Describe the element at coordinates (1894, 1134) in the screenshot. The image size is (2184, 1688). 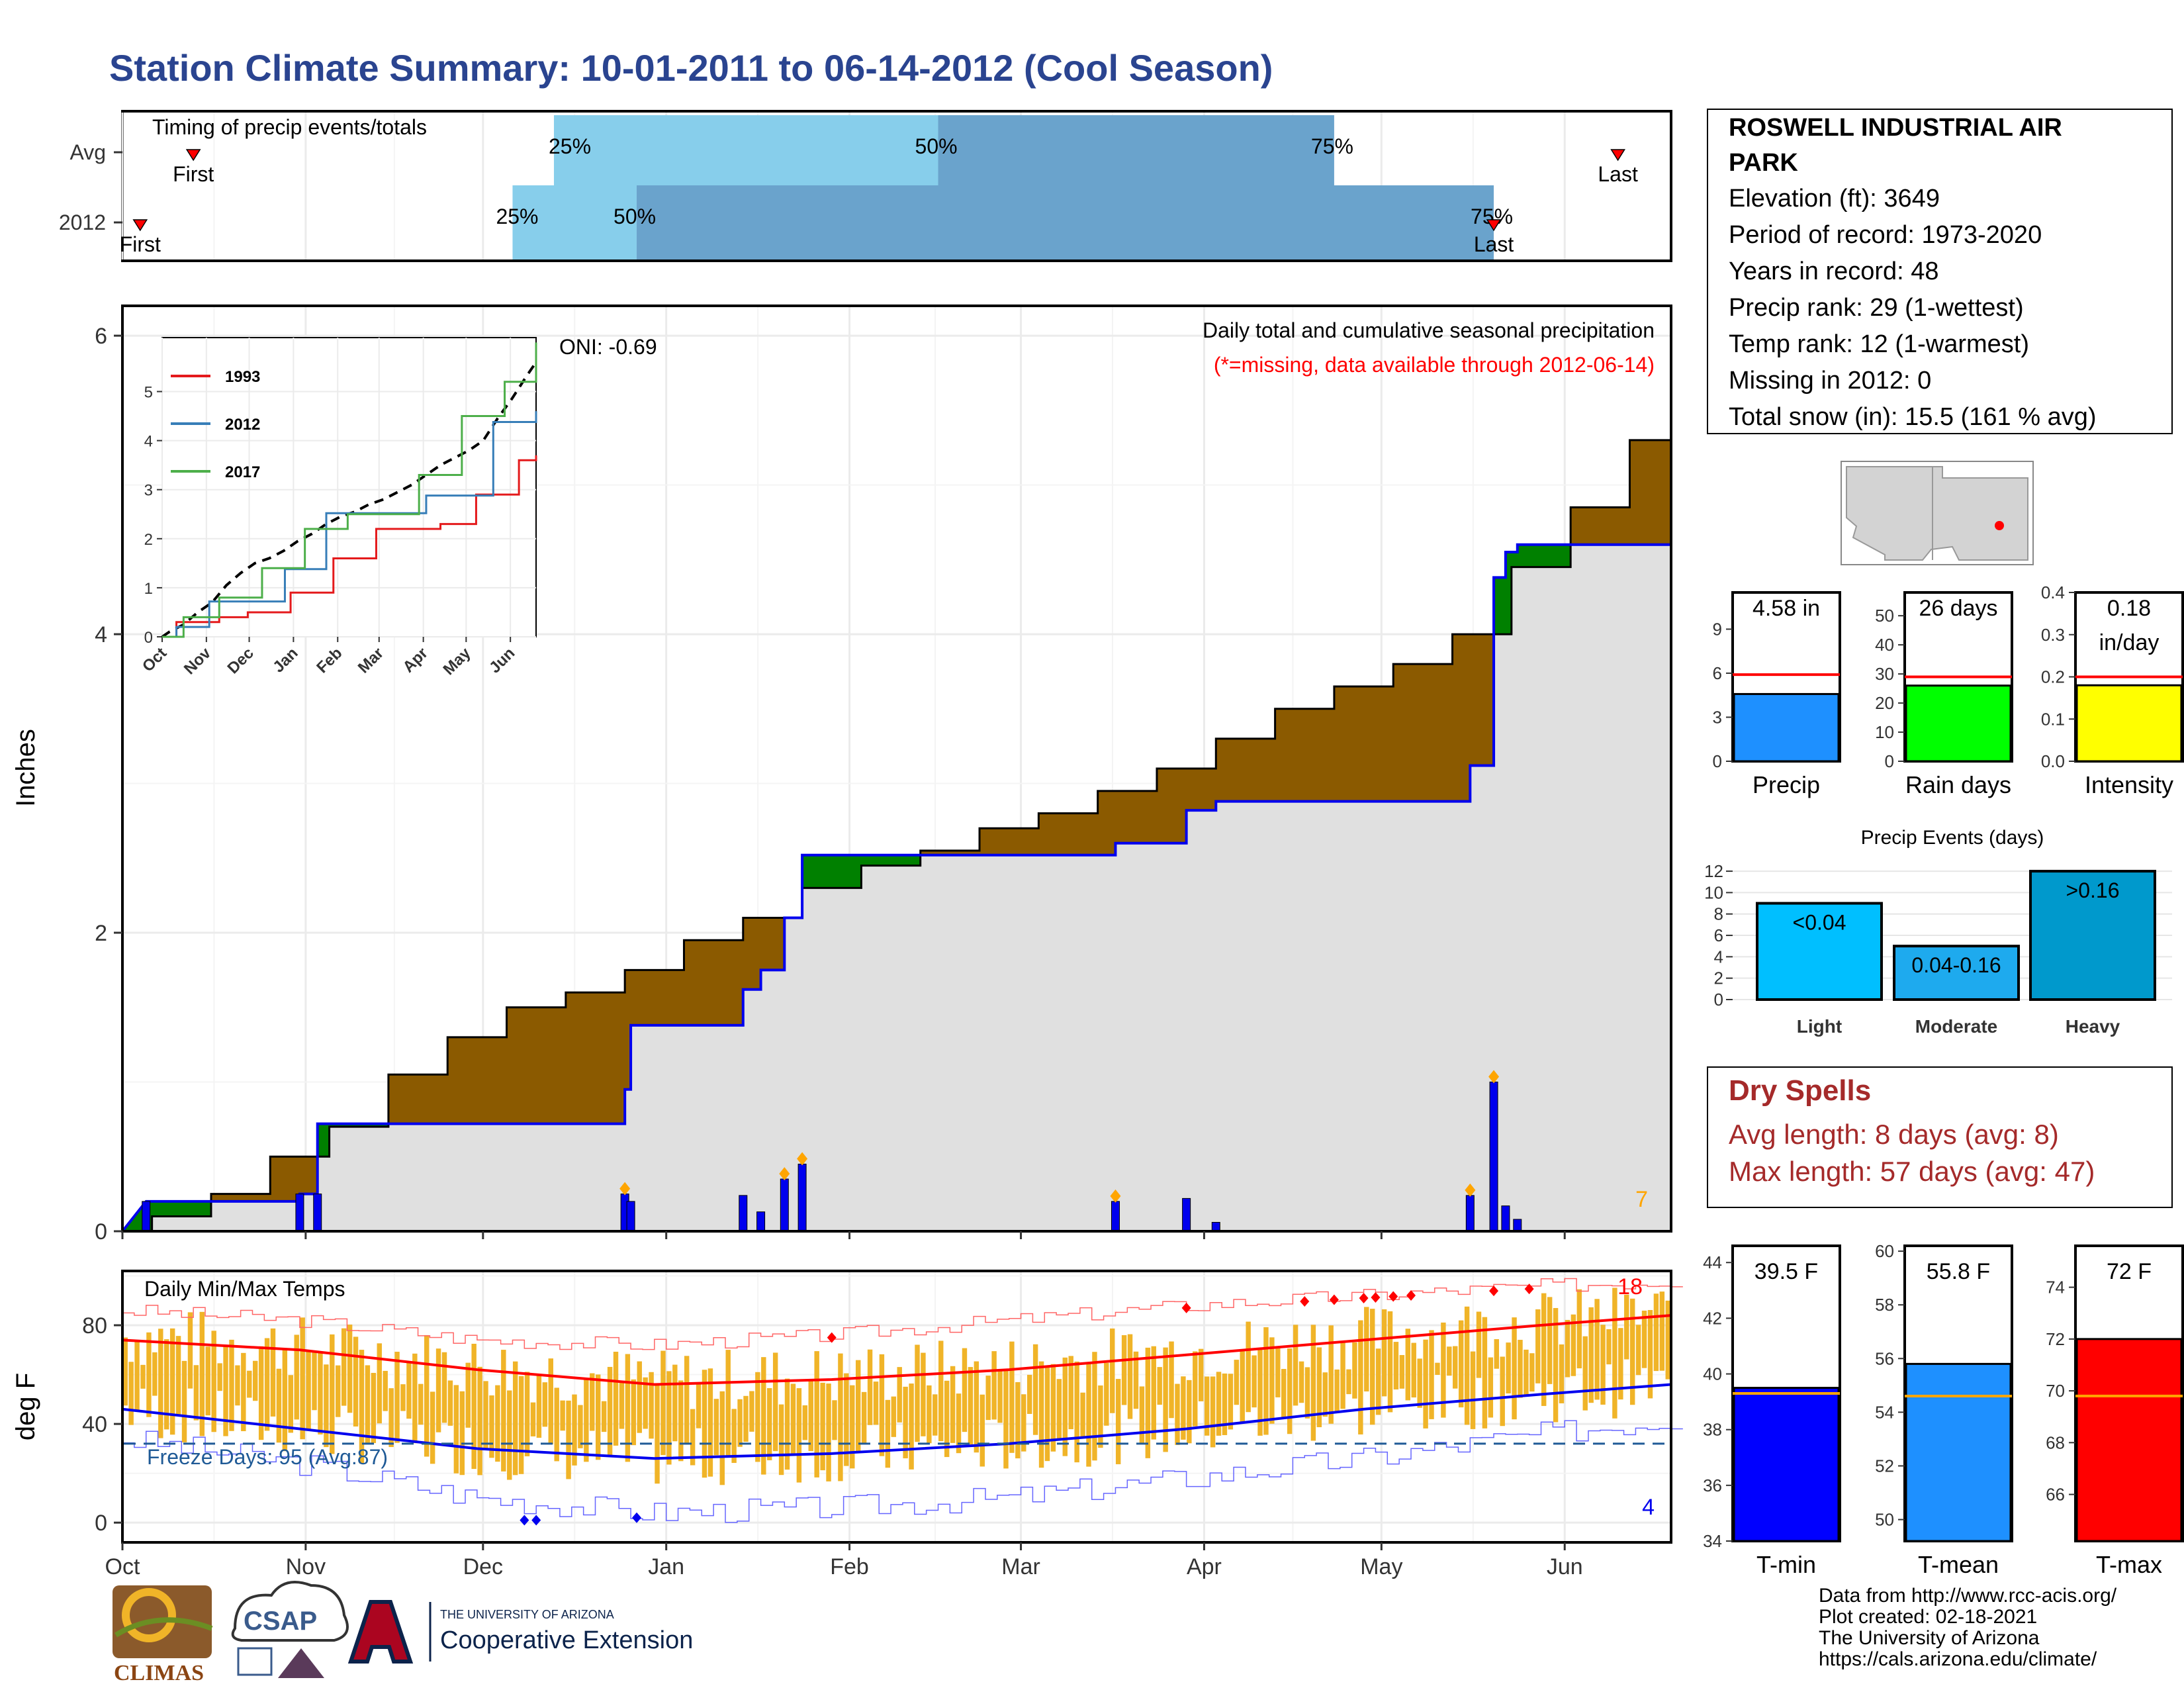
I see `dry-spells-avg: Avg length: 8 days (avg: 8)` at that location.